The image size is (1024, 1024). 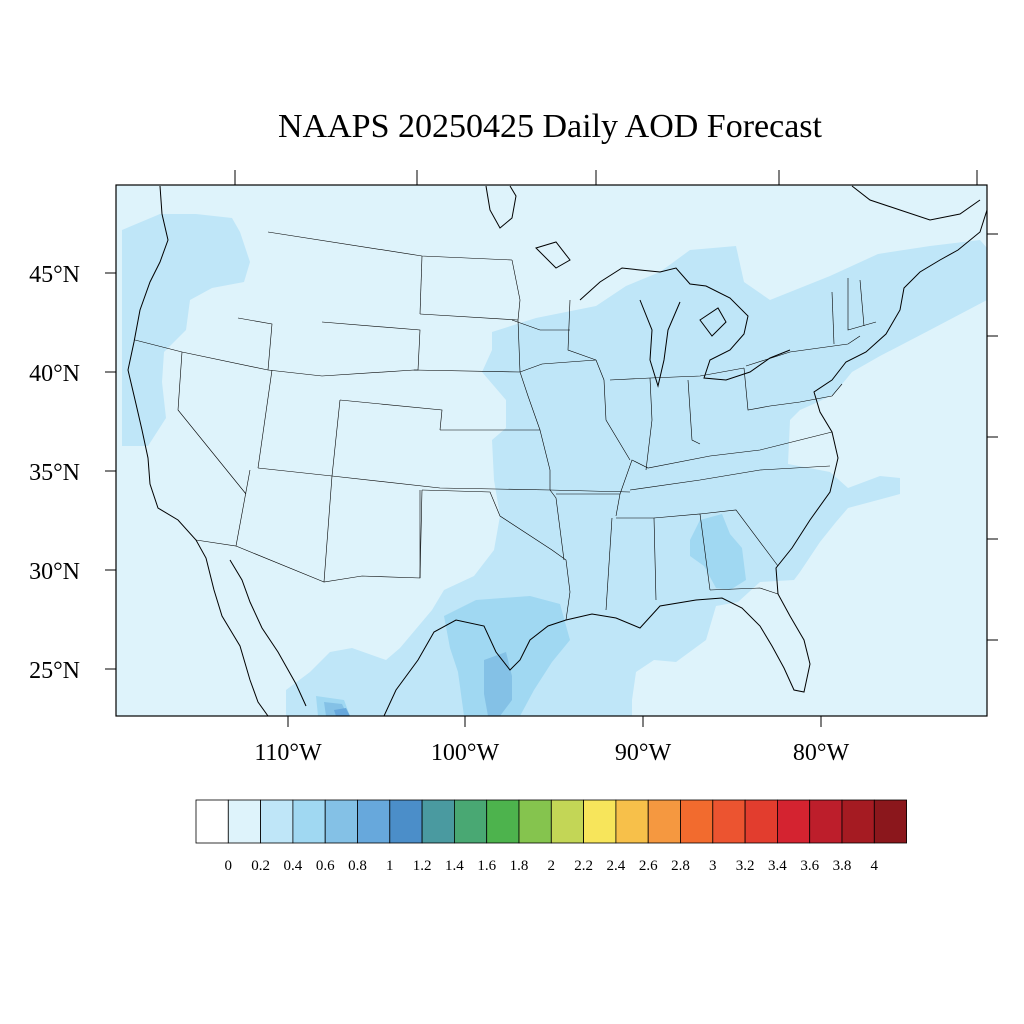 I want to click on colorbar-label: 2.4, so click(x=616, y=866).